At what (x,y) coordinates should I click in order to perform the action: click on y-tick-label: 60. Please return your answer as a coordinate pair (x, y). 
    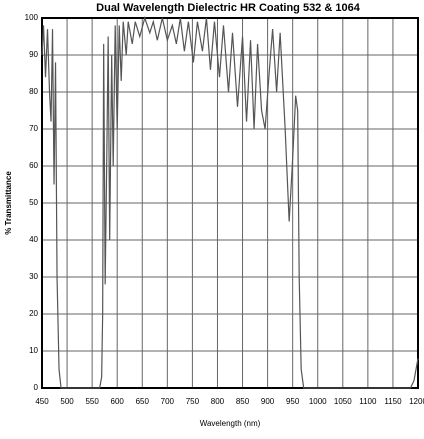
    Looking at the image, I should click on (33, 165).